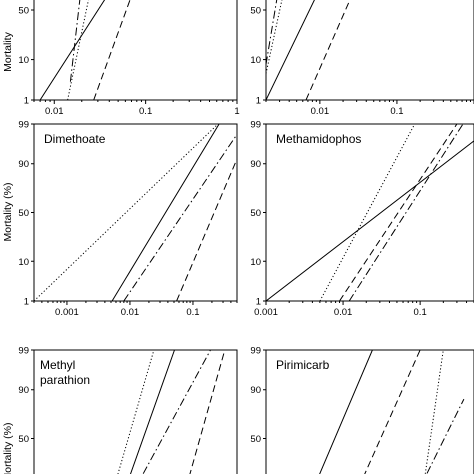 The height and width of the screenshot is (474, 474). Describe the element at coordinates (57, 365) in the screenshot. I see `panel-title-methyl-parathion-line-1: Methyl` at that location.